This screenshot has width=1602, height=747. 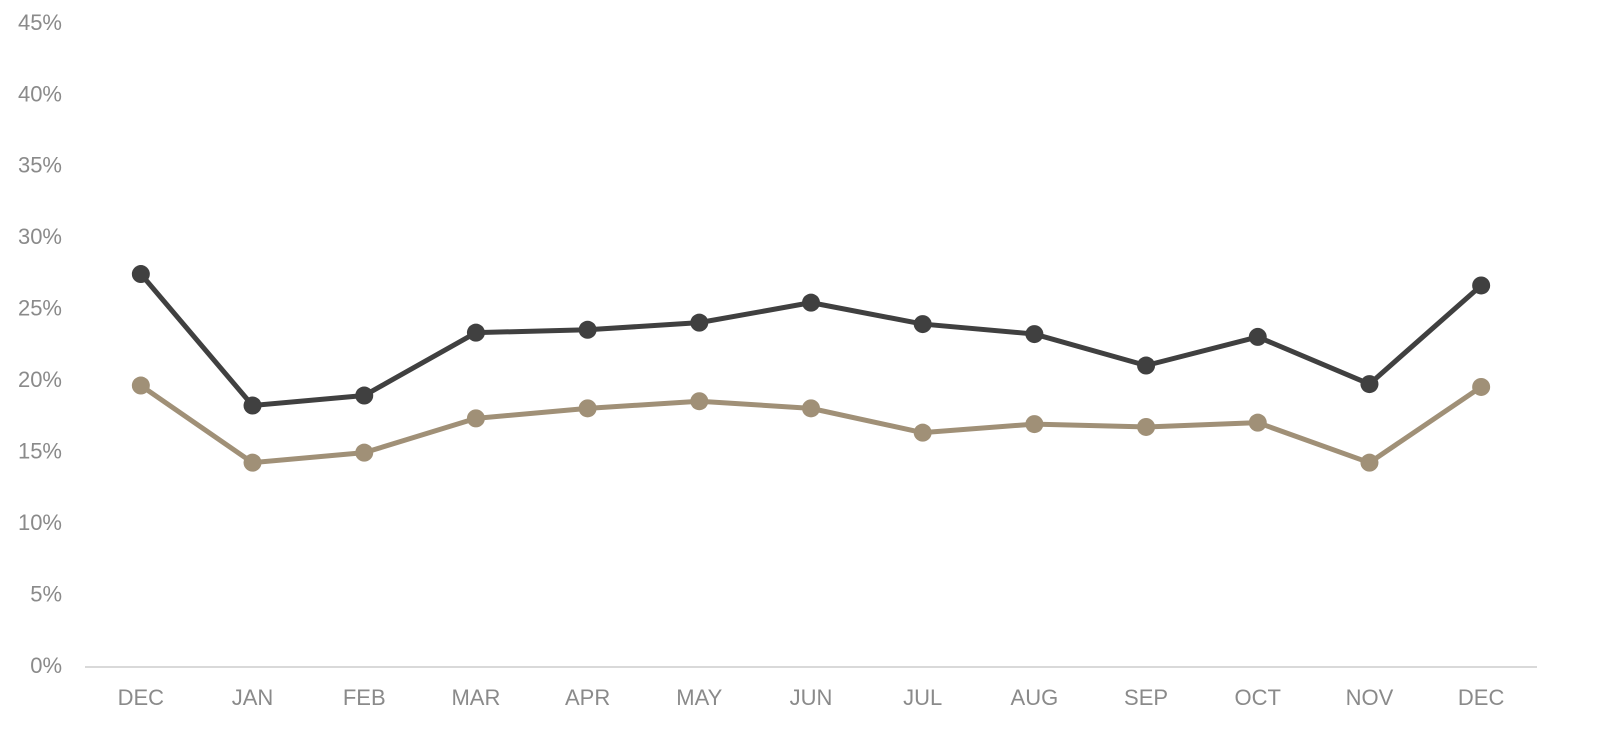 I want to click on y-tick-label: 20%, so click(x=40, y=379).